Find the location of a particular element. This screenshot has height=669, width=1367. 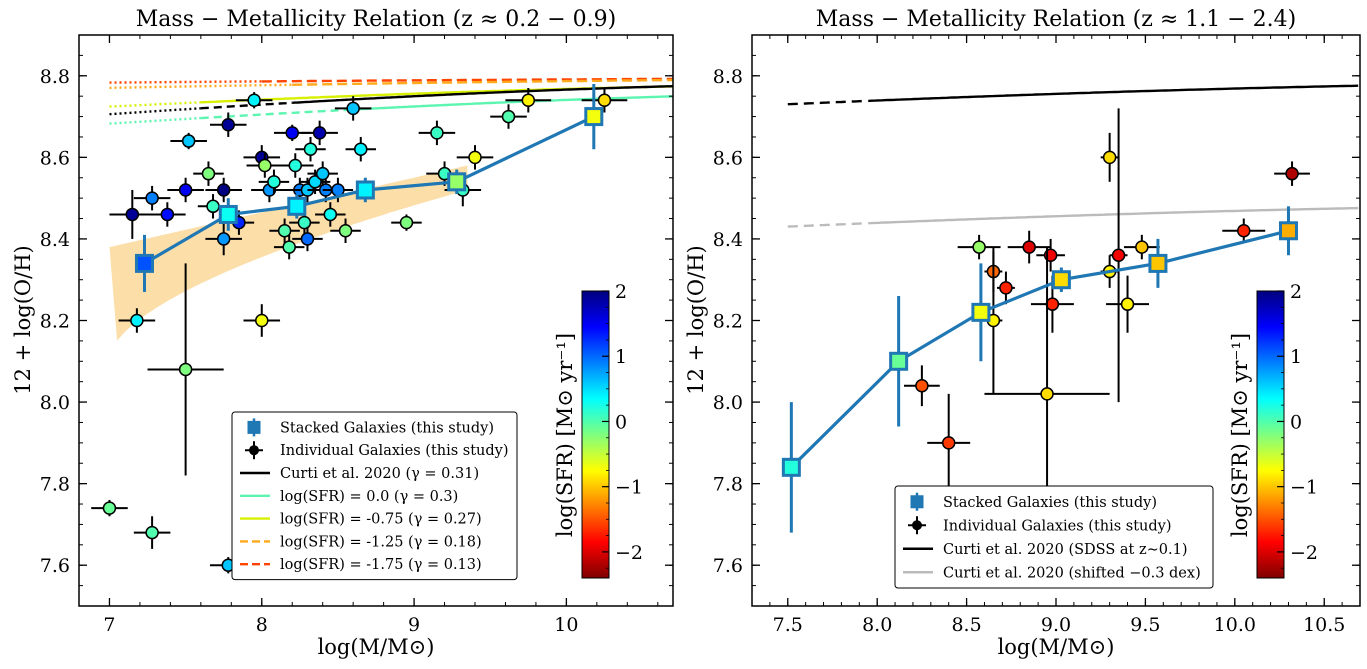

right-x-tick-label: 10.5 is located at coordinates (1324, 625).